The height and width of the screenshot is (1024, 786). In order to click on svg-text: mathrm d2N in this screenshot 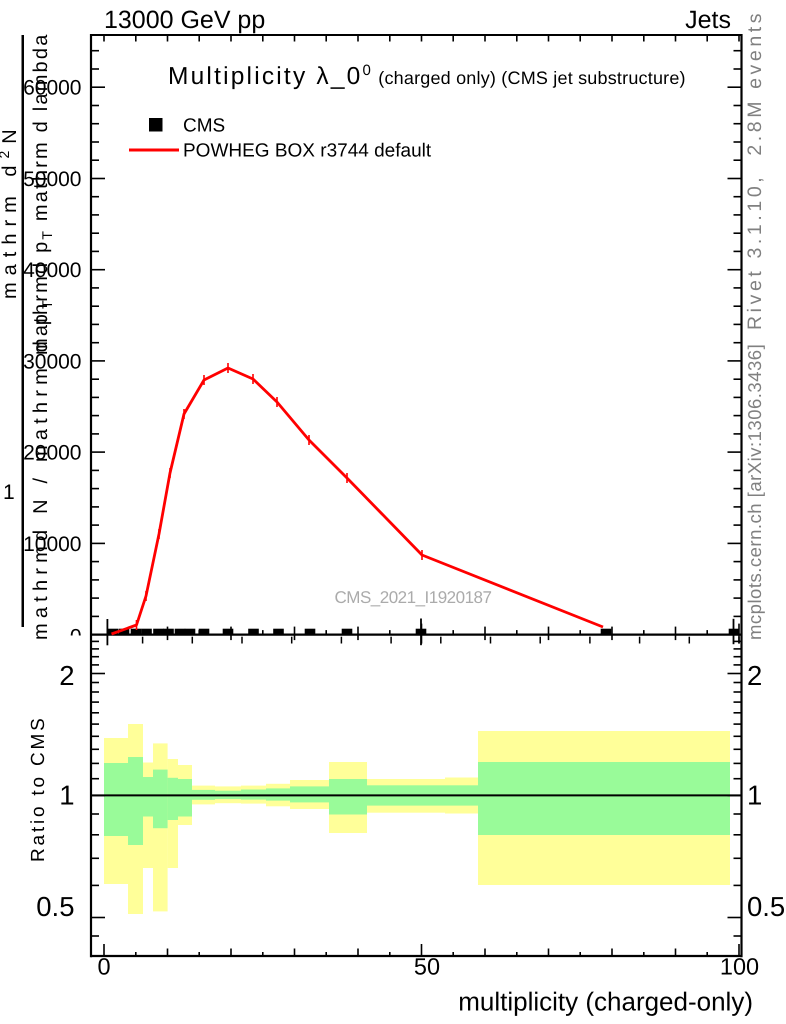, I will do `click(10, 210)`.